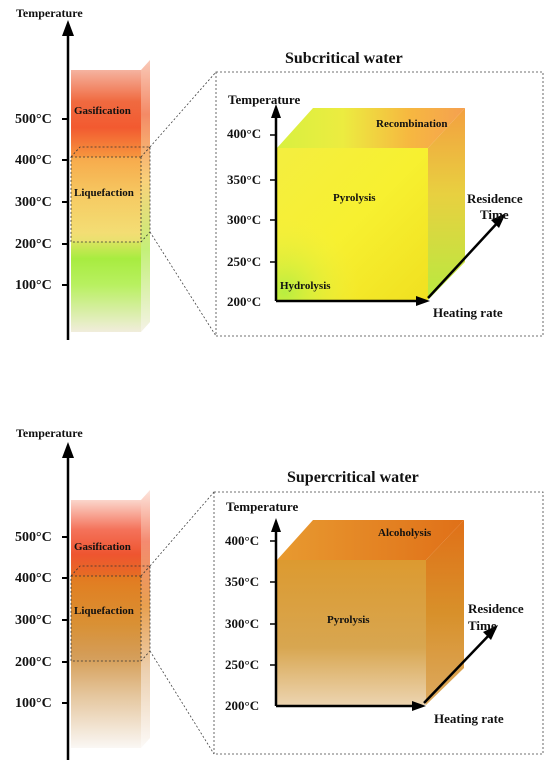 This screenshot has width=550, height=777. Describe the element at coordinates (458, 667) in the screenshot. I see `bottom-detail-z-axis` at that location.